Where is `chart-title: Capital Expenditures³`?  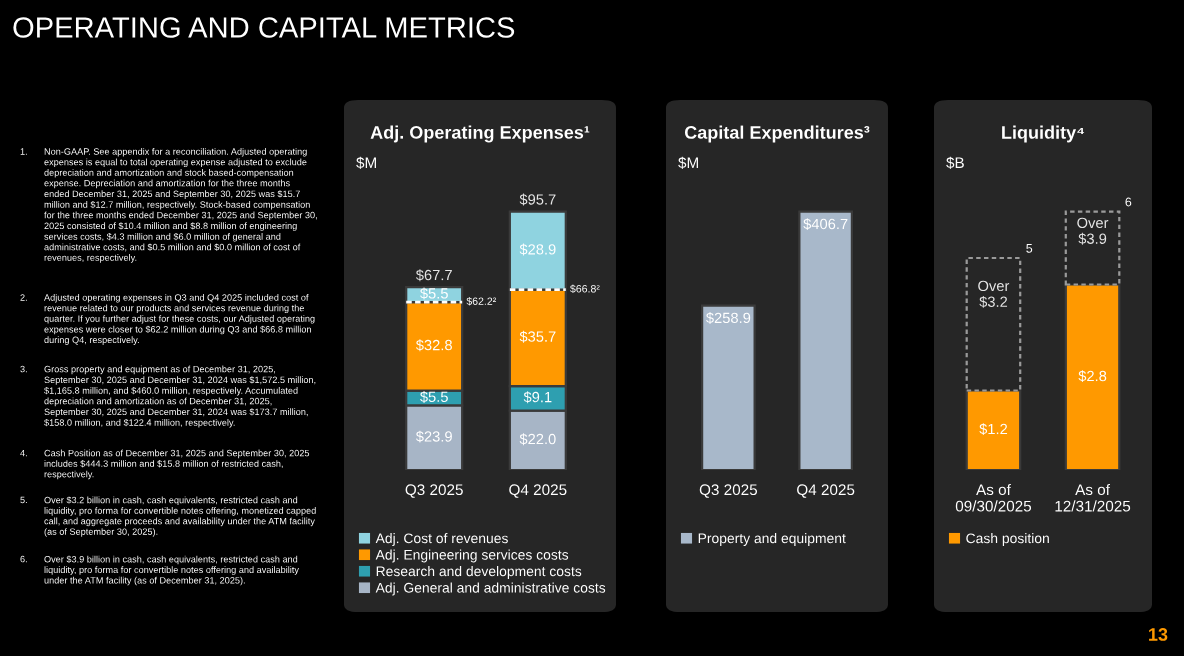 chart-title: Capital Expenditures³ is located at coordinates (777, 134).